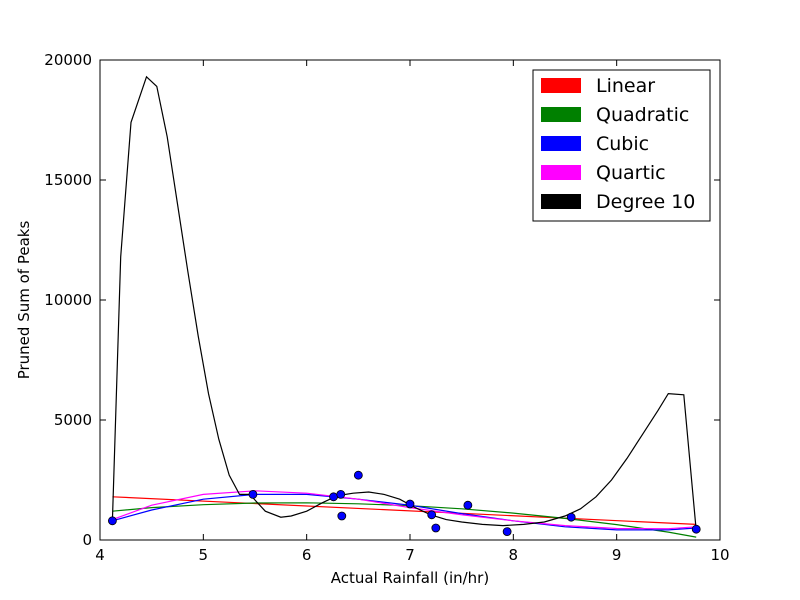 This screenshot has width=800, height=600. I want to click on y-tick-label: 5000, so click(73, 420).